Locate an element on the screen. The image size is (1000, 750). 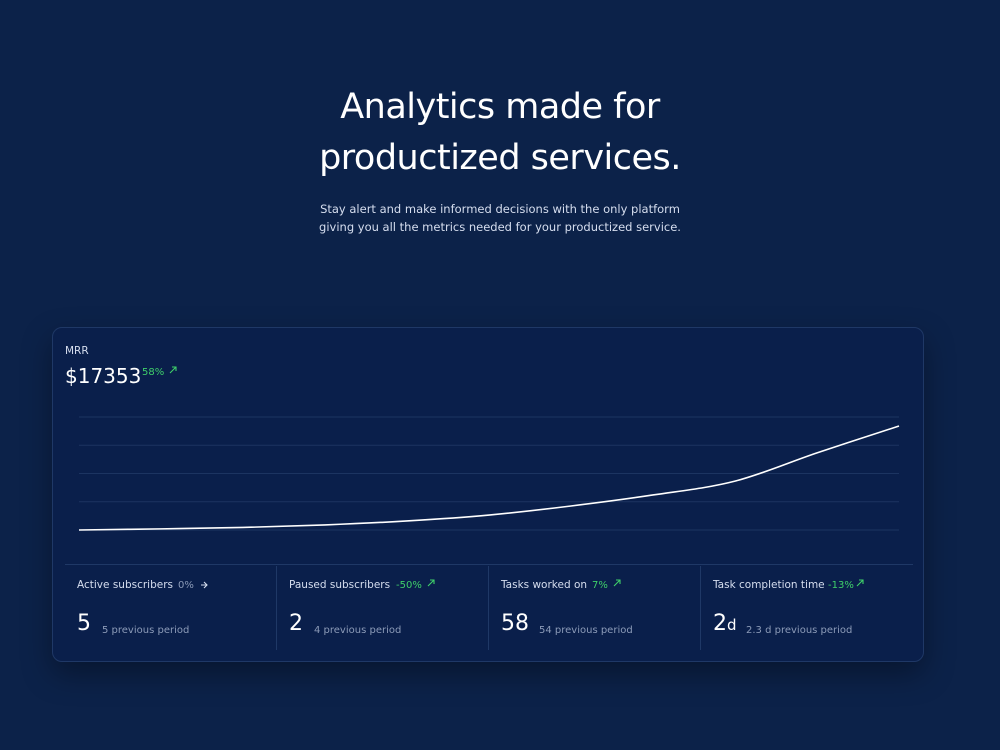
headline: Analytics made for productized services. is located at coordinates (500, 133).